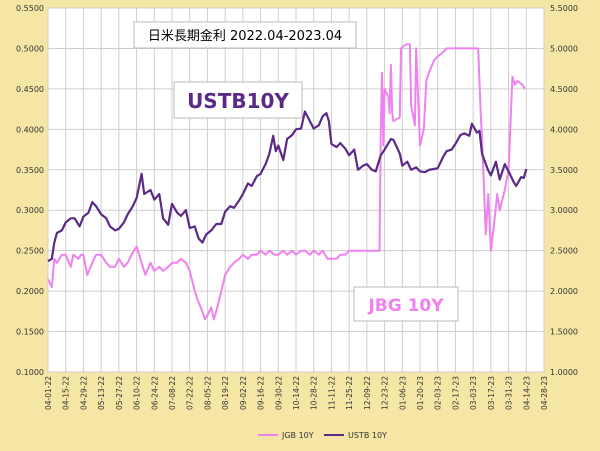 The width and height of the screenshot is (600, 451). I want to click on ustb-annotation: USTB10Y, so click(238, 101).